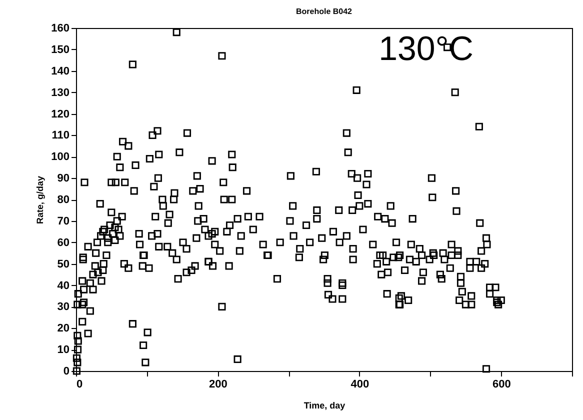 This screenshot has width=583, height=420. What do you see at coordinates (325, 405) in the screenshot?
I see `x-axis-title: Time, day` at bounding box center [325, 405].